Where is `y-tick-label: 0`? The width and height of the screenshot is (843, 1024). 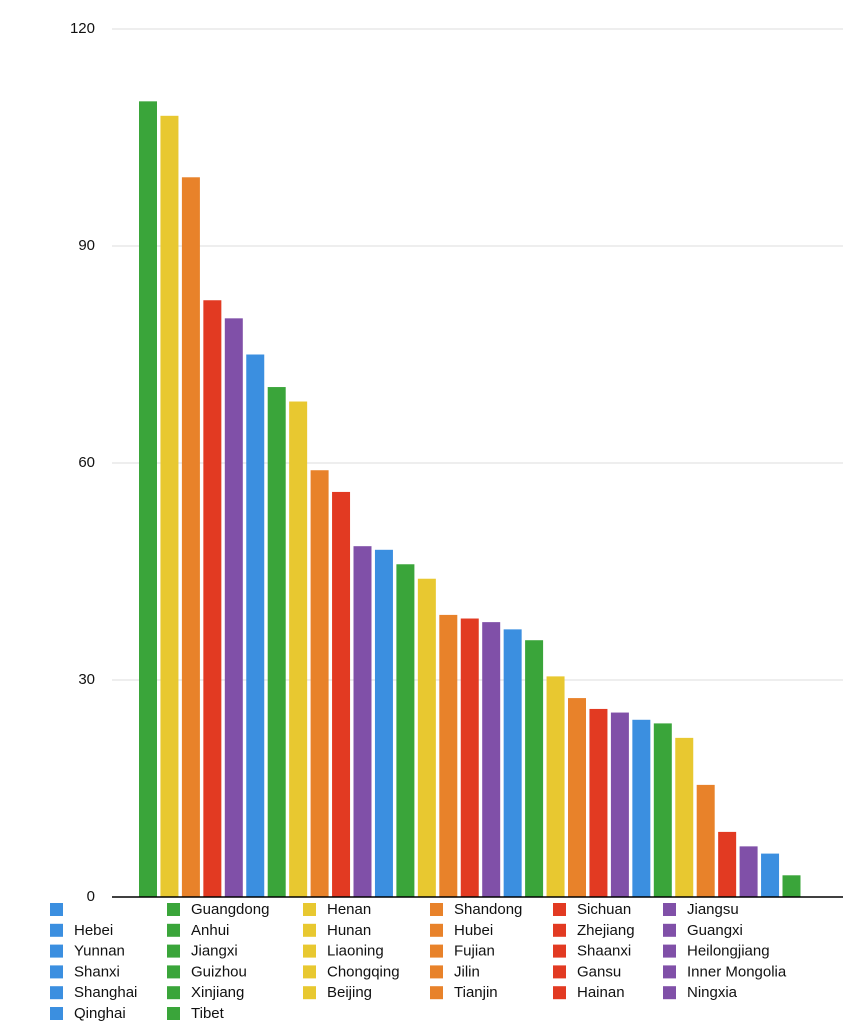
y-tick-label: 0 is located at coordinates (91, 896).